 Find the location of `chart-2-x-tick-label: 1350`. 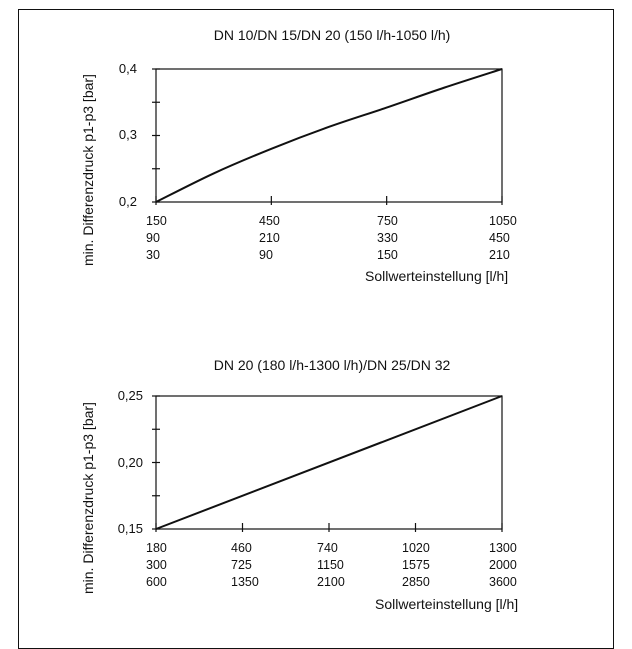

chart-2-x-tick-label: 1350 is located at coordinates (245, 582).